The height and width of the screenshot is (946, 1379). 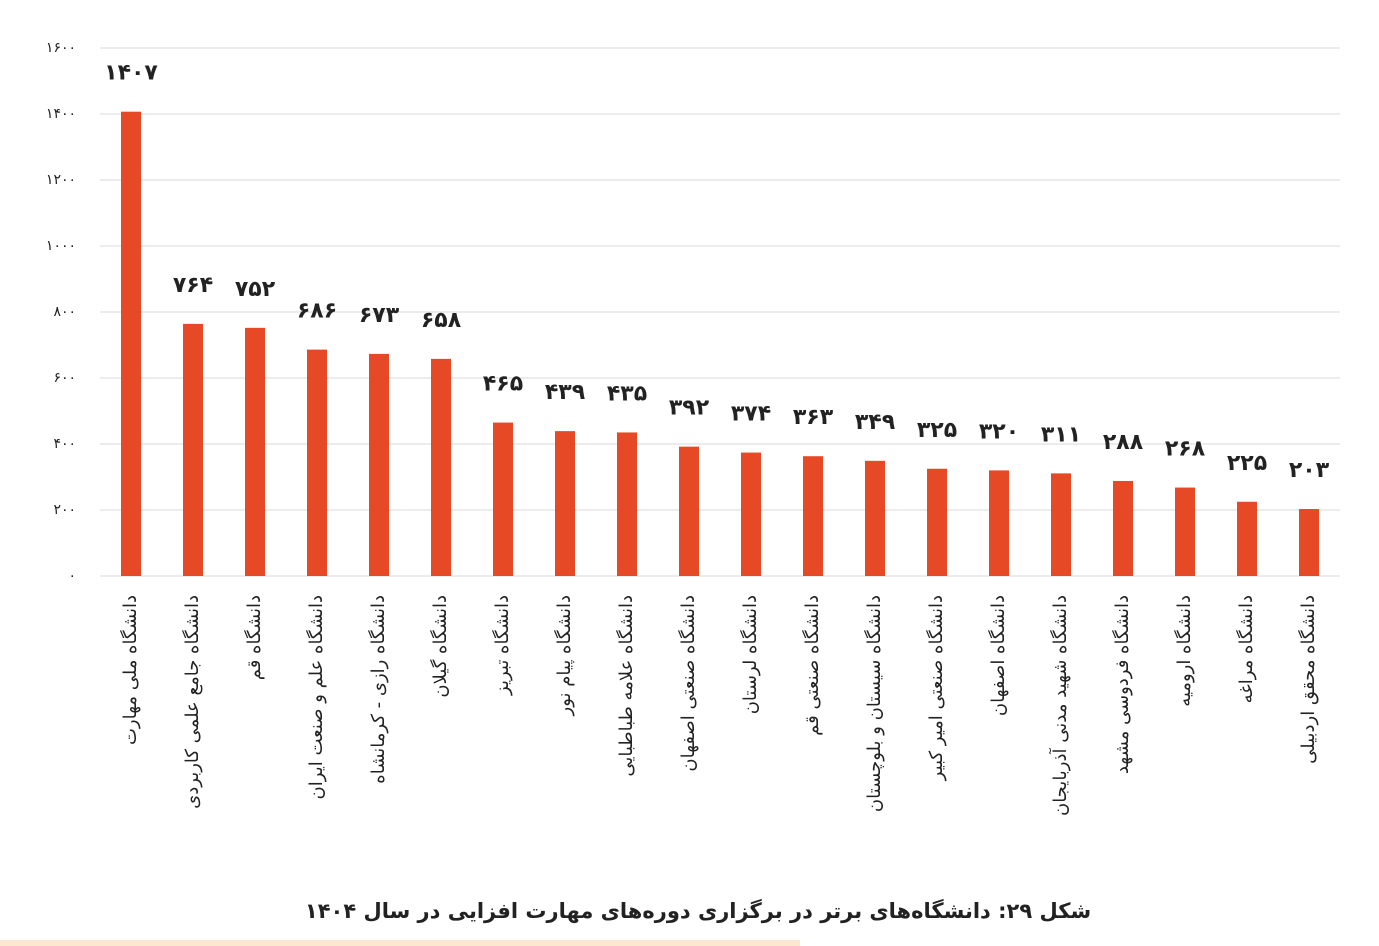 I want to click on y-tick-label: ۴۰۰, so click(x=64, y=444).